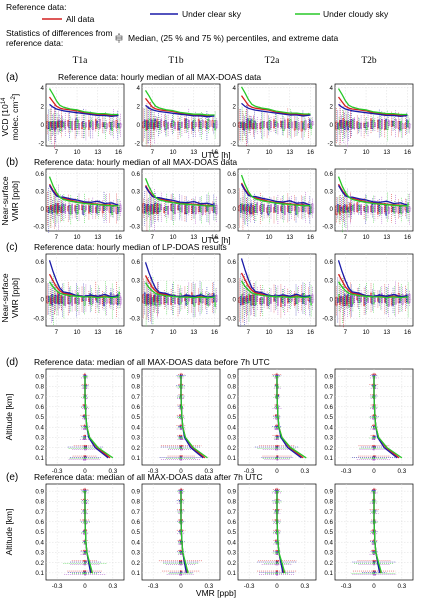 The image size is (432, 600). What do you see at coordinates (177, 119) in the screenshot?
I see `panel-a-t1b: -2 0 2 4 7 10 13 16` at bounding box center [177, 119].